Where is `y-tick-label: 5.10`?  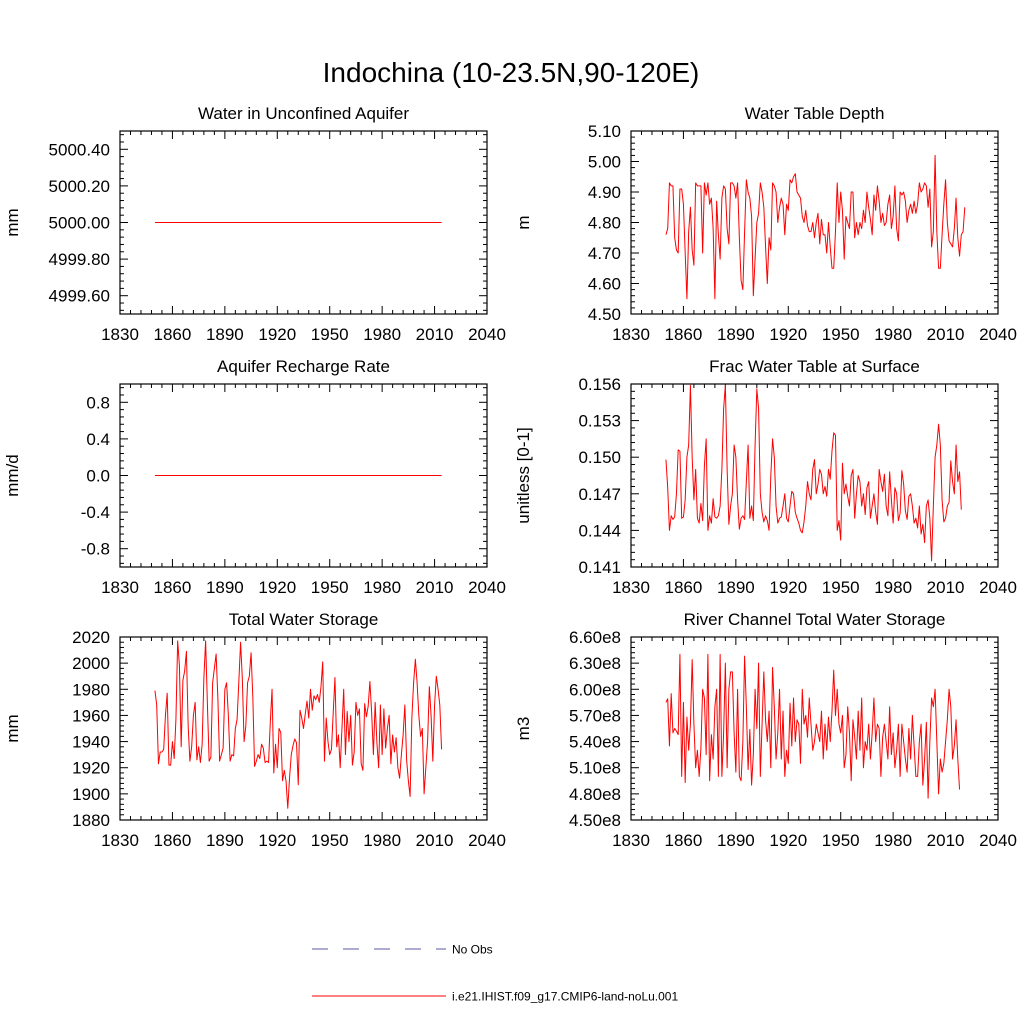
y-tick-label: 5.10 is located at coordinates (604, 131).